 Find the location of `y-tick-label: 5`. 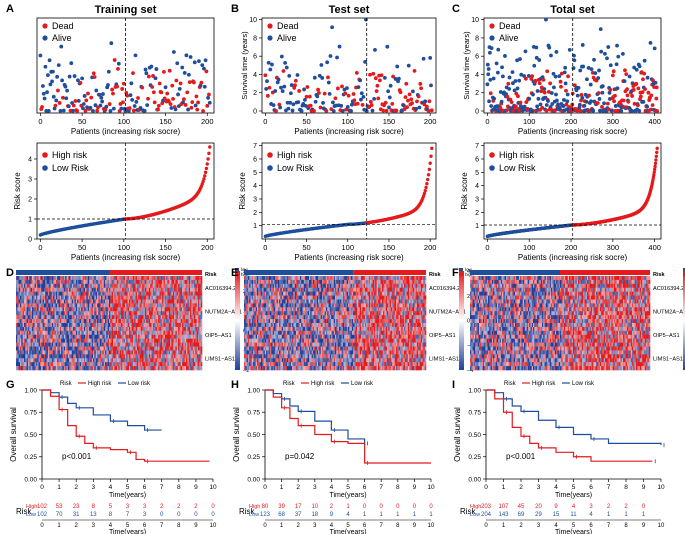

y-tick-label: 5 is located at coordinates (255, 173).